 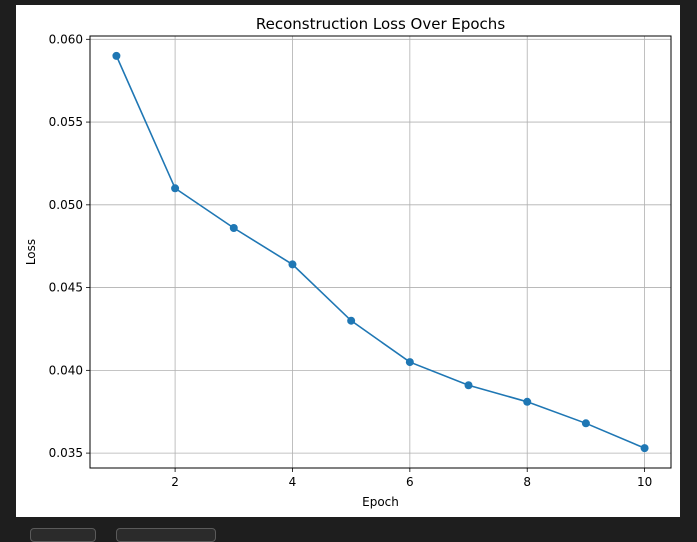 I want to click on y-tick-label: 0.045, so click(x=66, y=288).